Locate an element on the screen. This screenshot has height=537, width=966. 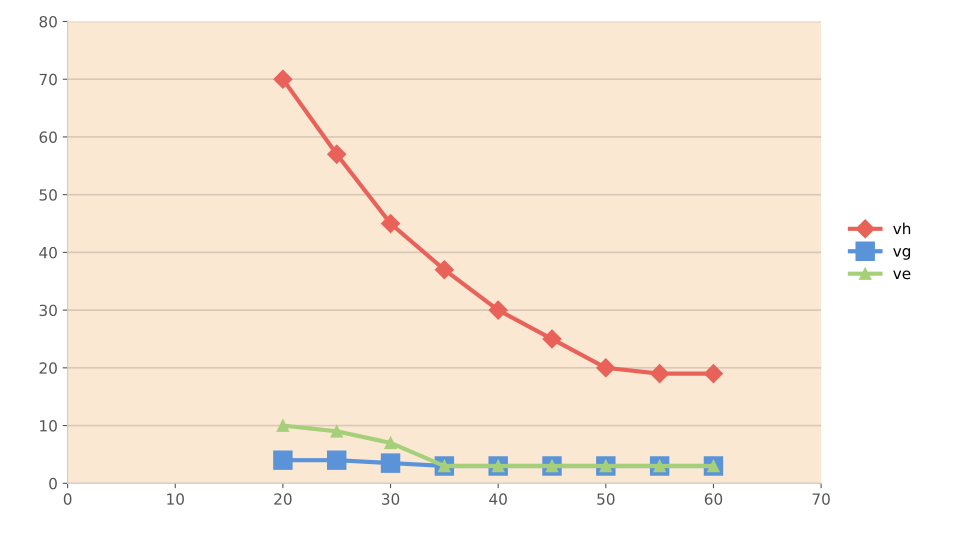
y-tick-label: 40 is located at coordinates (48, 252).